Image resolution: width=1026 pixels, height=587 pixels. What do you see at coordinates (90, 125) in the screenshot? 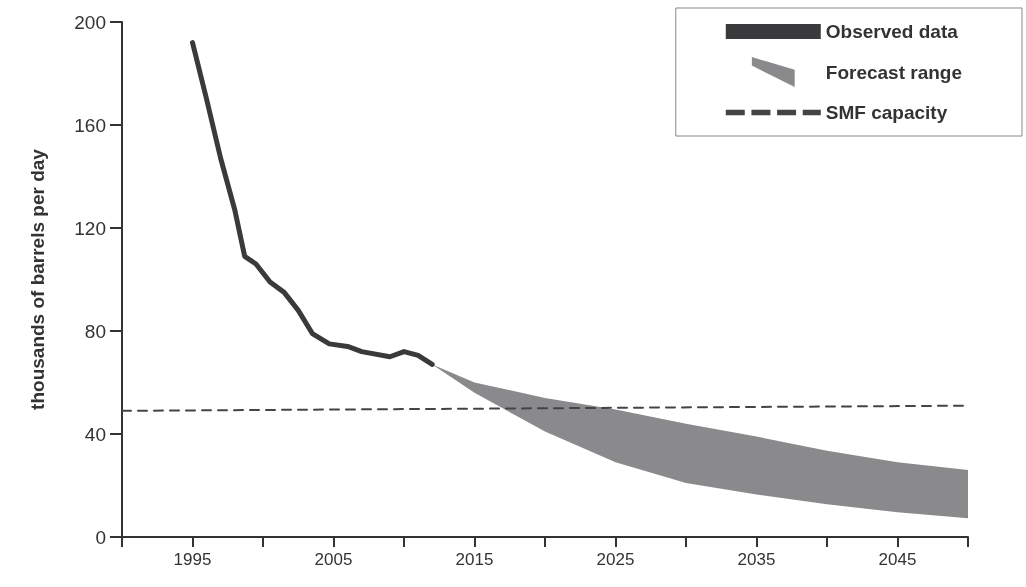
I see `y-tick-label: 160` at bounding box center [90, 125].